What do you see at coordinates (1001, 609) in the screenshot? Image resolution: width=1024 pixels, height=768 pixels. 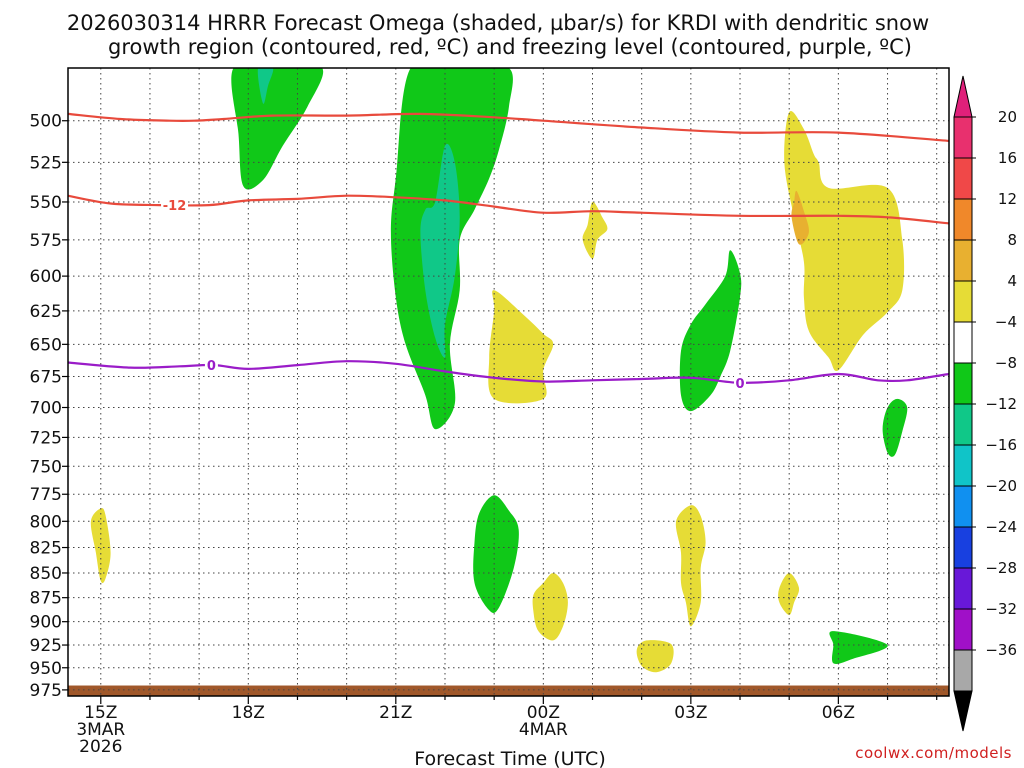 I see `colorbar-tick-13: −32` at bounding box center [1001, 609].